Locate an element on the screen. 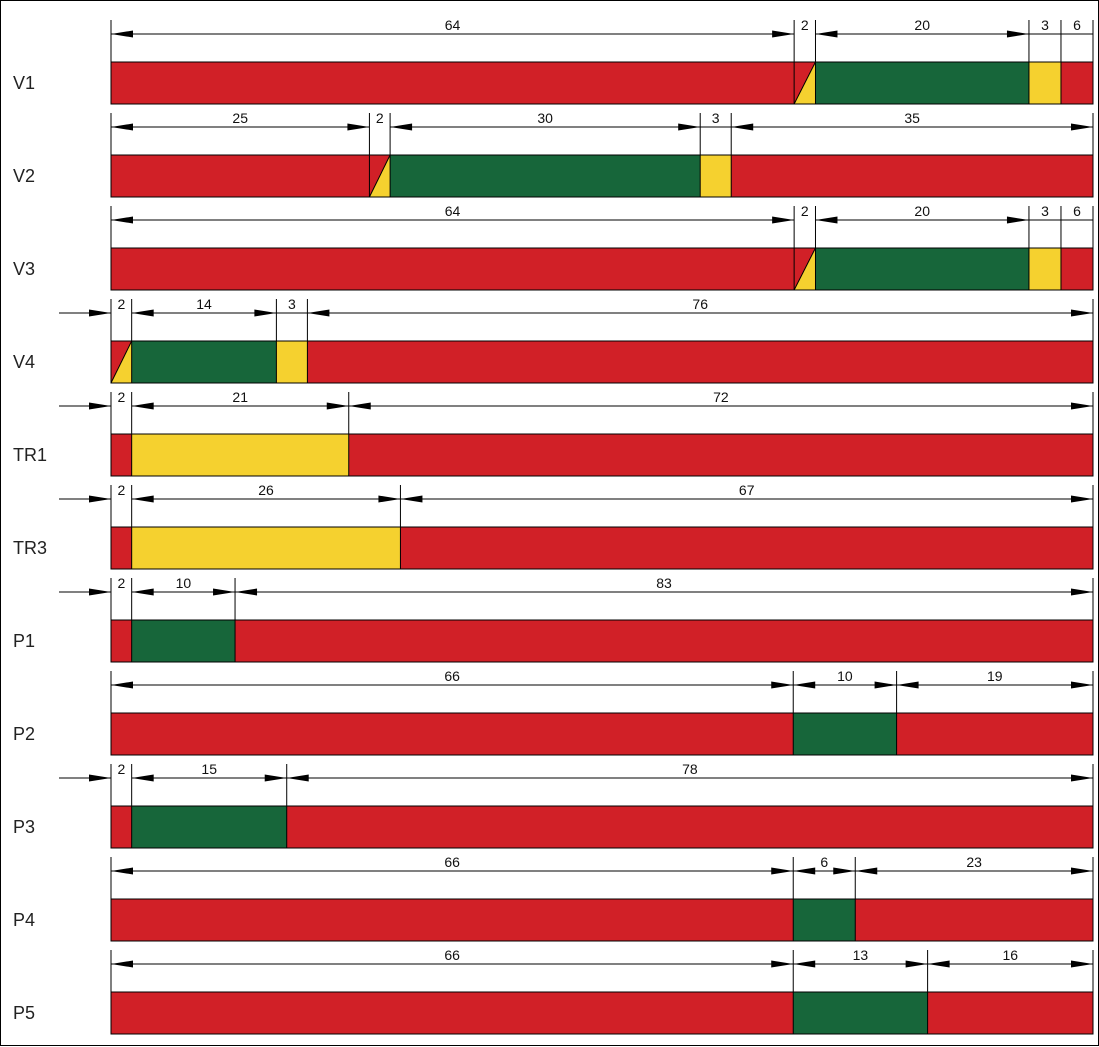 Image resolution: width=1099 pixels, height=1047 pixels. bar-outline-tr1 is located at coordinates (602, 455).